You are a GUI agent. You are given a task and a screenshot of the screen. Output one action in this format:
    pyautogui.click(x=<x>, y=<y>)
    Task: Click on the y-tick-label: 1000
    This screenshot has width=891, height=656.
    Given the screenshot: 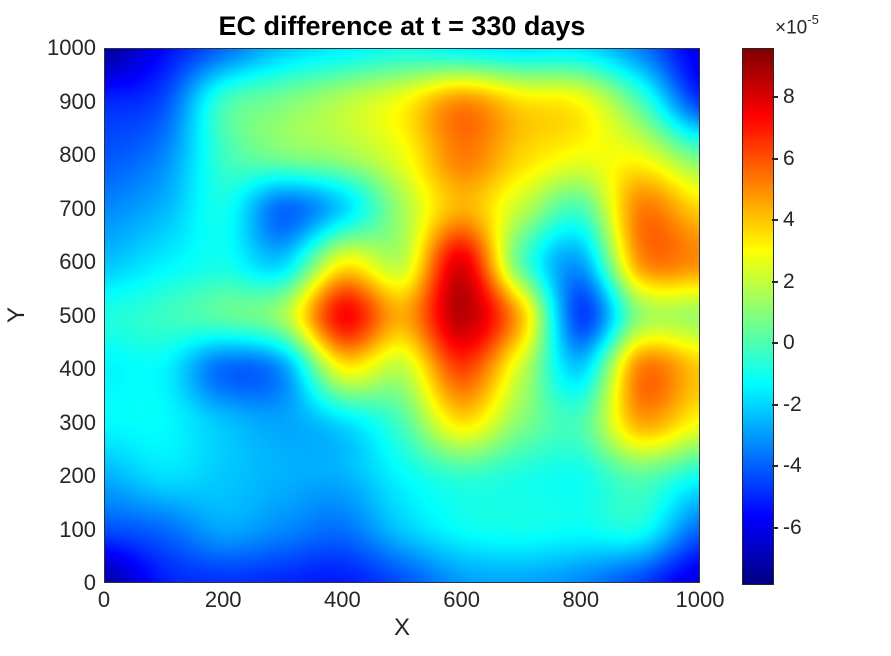 What is the action you would take?
    pyautogui.click(x=71, y=47)
    